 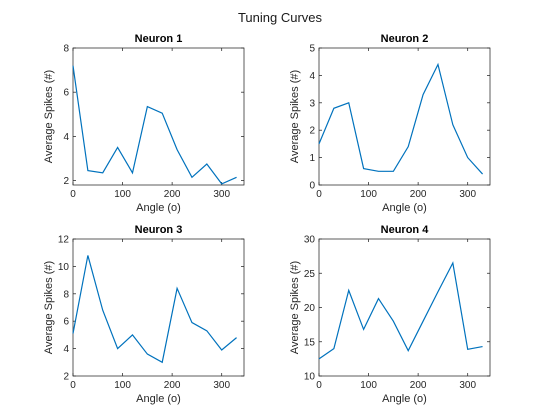 I want to click on y-tick-label: 3, so click(x=312, y=103).